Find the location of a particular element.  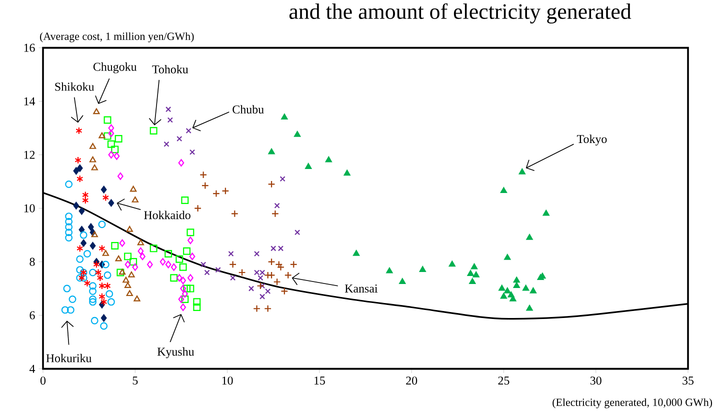

x-tick-label: 25 is located at coordinates (504, 380).